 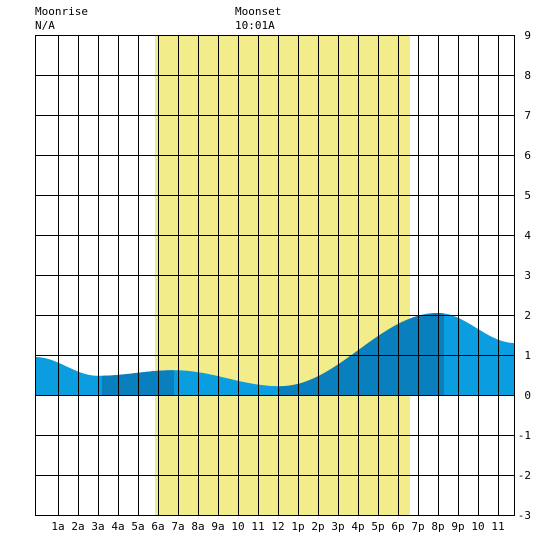 What do you see at coordinates (297, 526) in the screenshot?
I see `x-tick-label: 1p` at bounding box center [297, 526].